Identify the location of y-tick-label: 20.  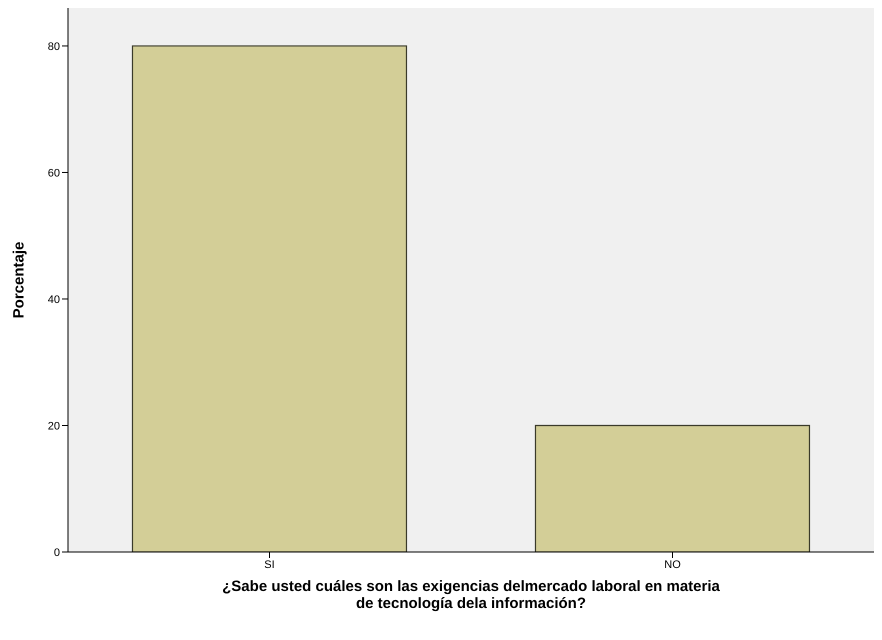
(54, 426).